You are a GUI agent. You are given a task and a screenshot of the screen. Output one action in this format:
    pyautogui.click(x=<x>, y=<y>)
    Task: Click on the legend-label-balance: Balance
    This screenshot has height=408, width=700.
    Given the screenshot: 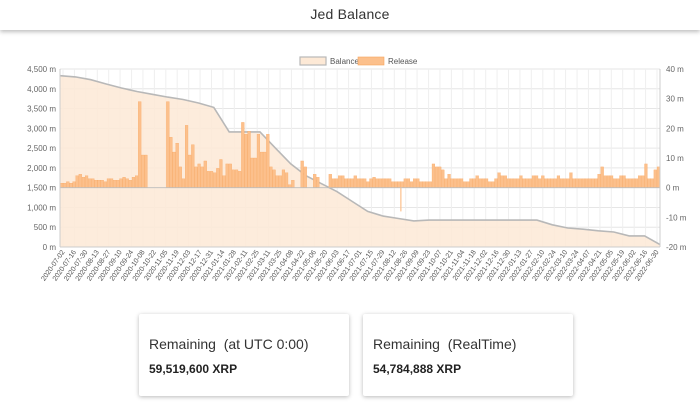 What is the action you would take?
    pyautogui.click(x=344, y=61)
    